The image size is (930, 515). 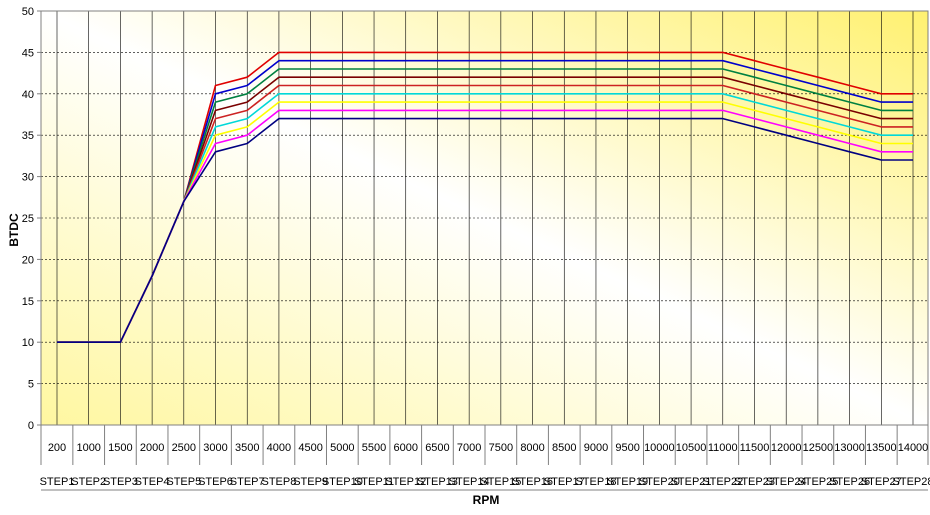 I want to click on y-tick-label: 15, so click(x=28, y=302).